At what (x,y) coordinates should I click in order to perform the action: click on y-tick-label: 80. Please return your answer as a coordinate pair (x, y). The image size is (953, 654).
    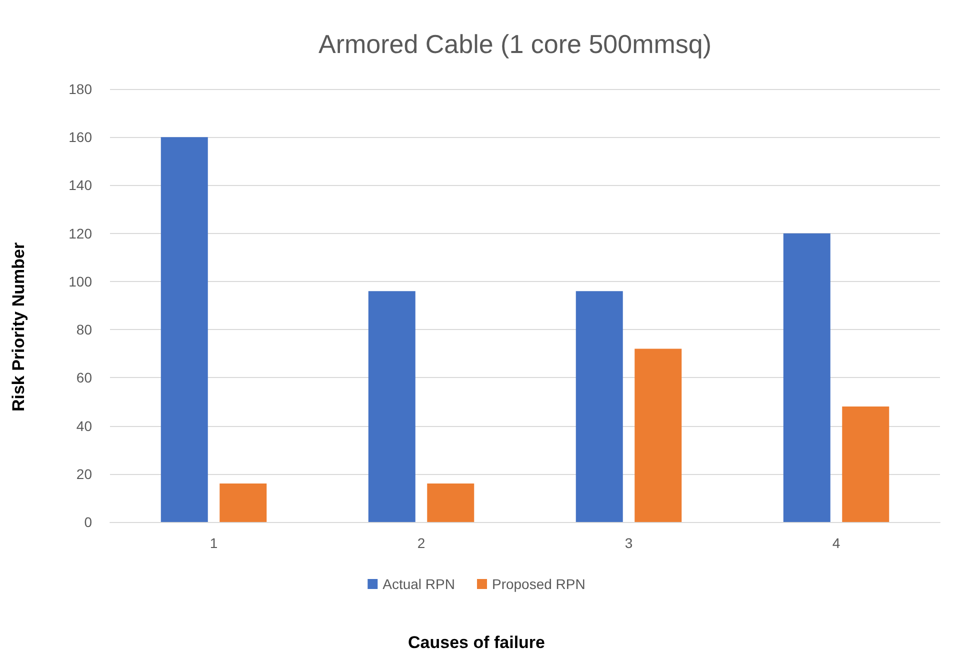
    Looking at the image, I should click on (84, 330).